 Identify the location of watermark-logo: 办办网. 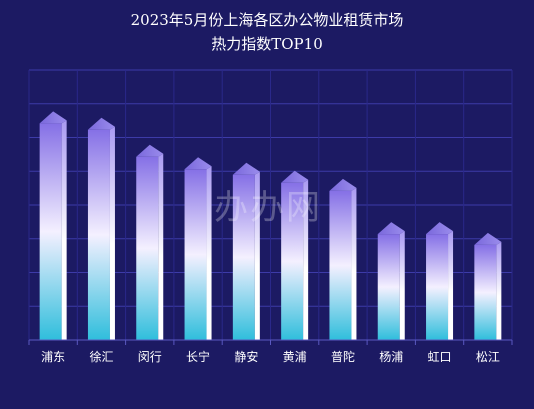
(268, 208).